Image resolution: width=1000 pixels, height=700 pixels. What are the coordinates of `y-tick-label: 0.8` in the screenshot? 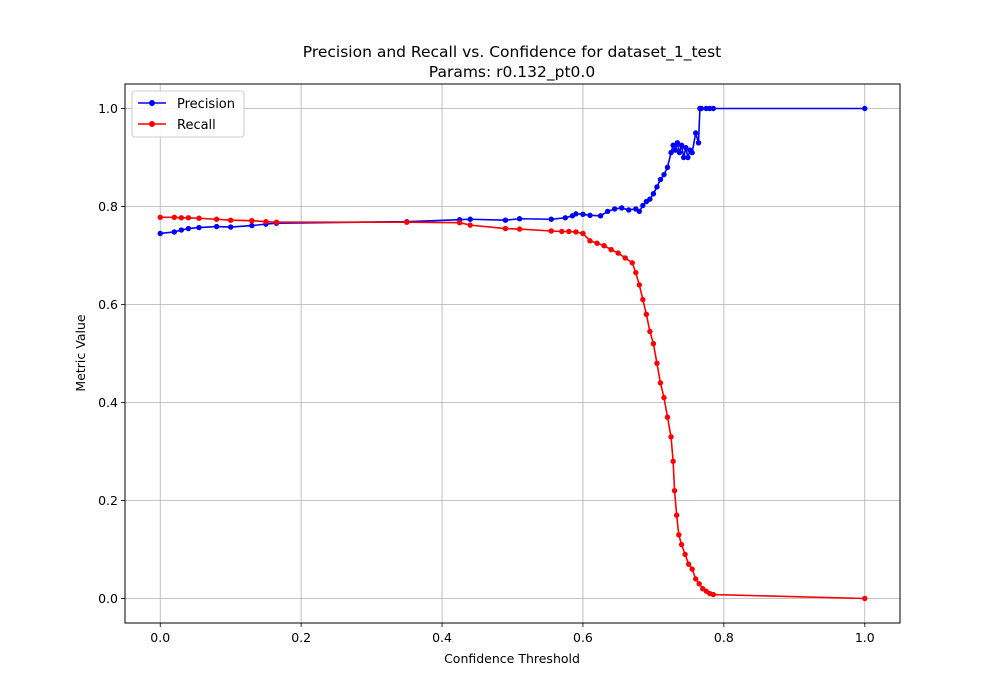 It's located at (108, 206).